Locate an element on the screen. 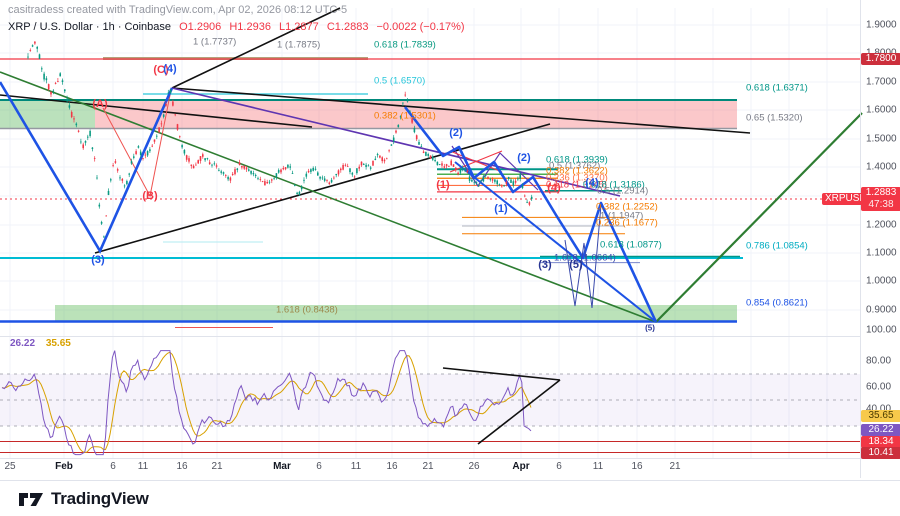 The width and height of the screenshot is (900, 516). fib-level-label: 0.382 (1.2252) is located at coordinates (627, 207).